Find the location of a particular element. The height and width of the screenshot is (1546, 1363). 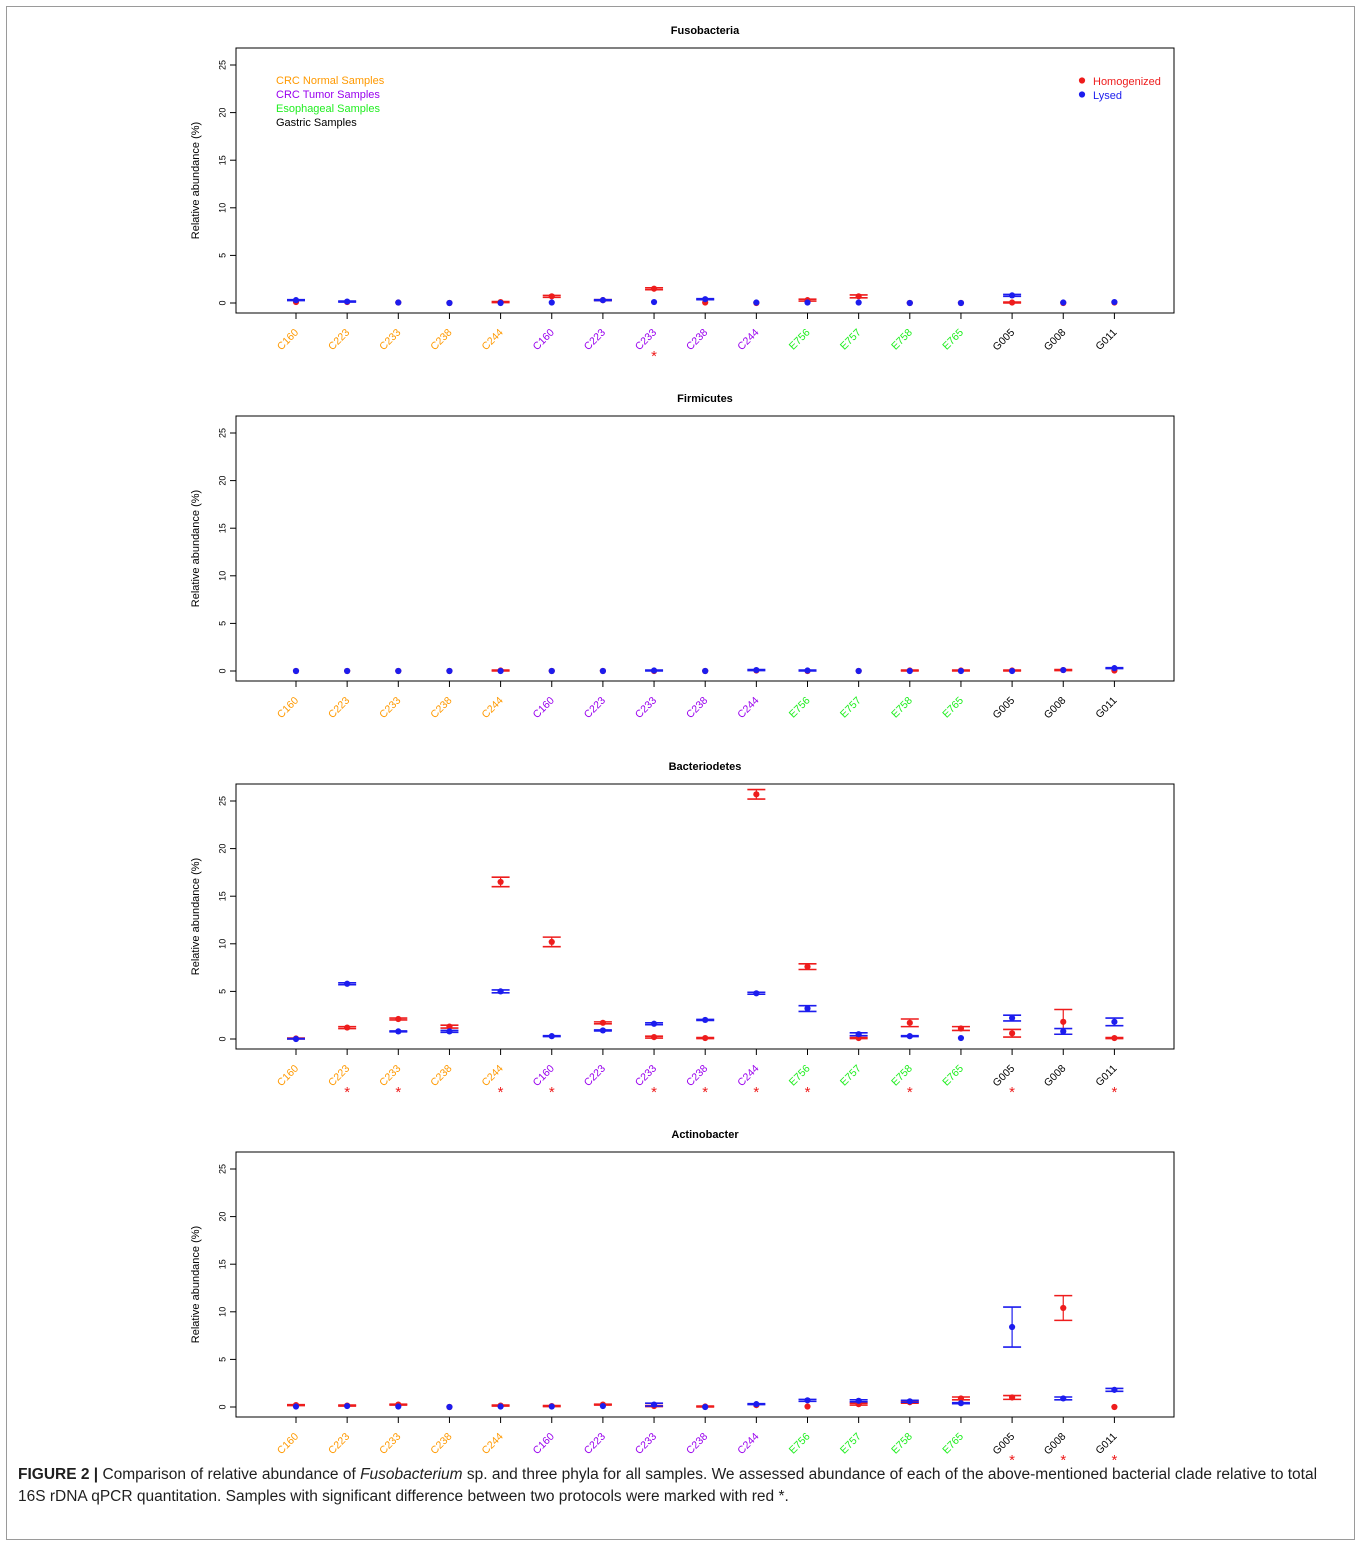

method-legend-entry: Homogenized is located at coordinates (1127, 82).